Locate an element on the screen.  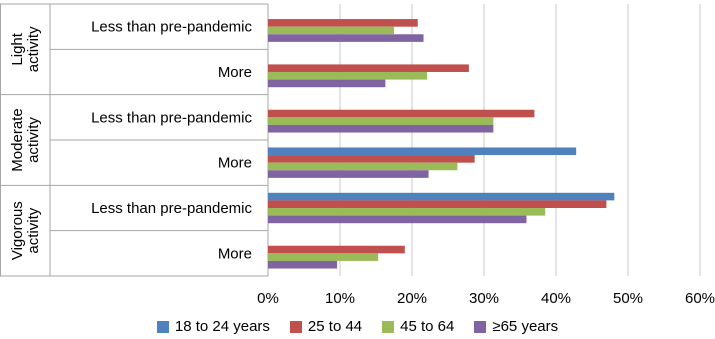
group-label: Lightactivity is located at coordinates (25, 49).